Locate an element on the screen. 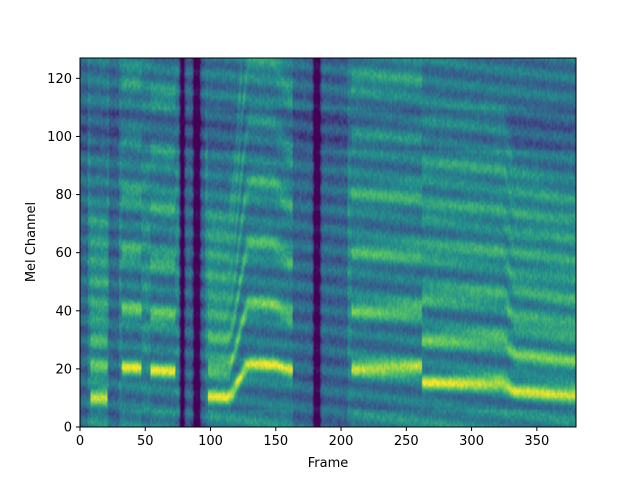 This screenshot has width=640, height=480. x-tick-label: 300 is located at coordinates (471, 441).